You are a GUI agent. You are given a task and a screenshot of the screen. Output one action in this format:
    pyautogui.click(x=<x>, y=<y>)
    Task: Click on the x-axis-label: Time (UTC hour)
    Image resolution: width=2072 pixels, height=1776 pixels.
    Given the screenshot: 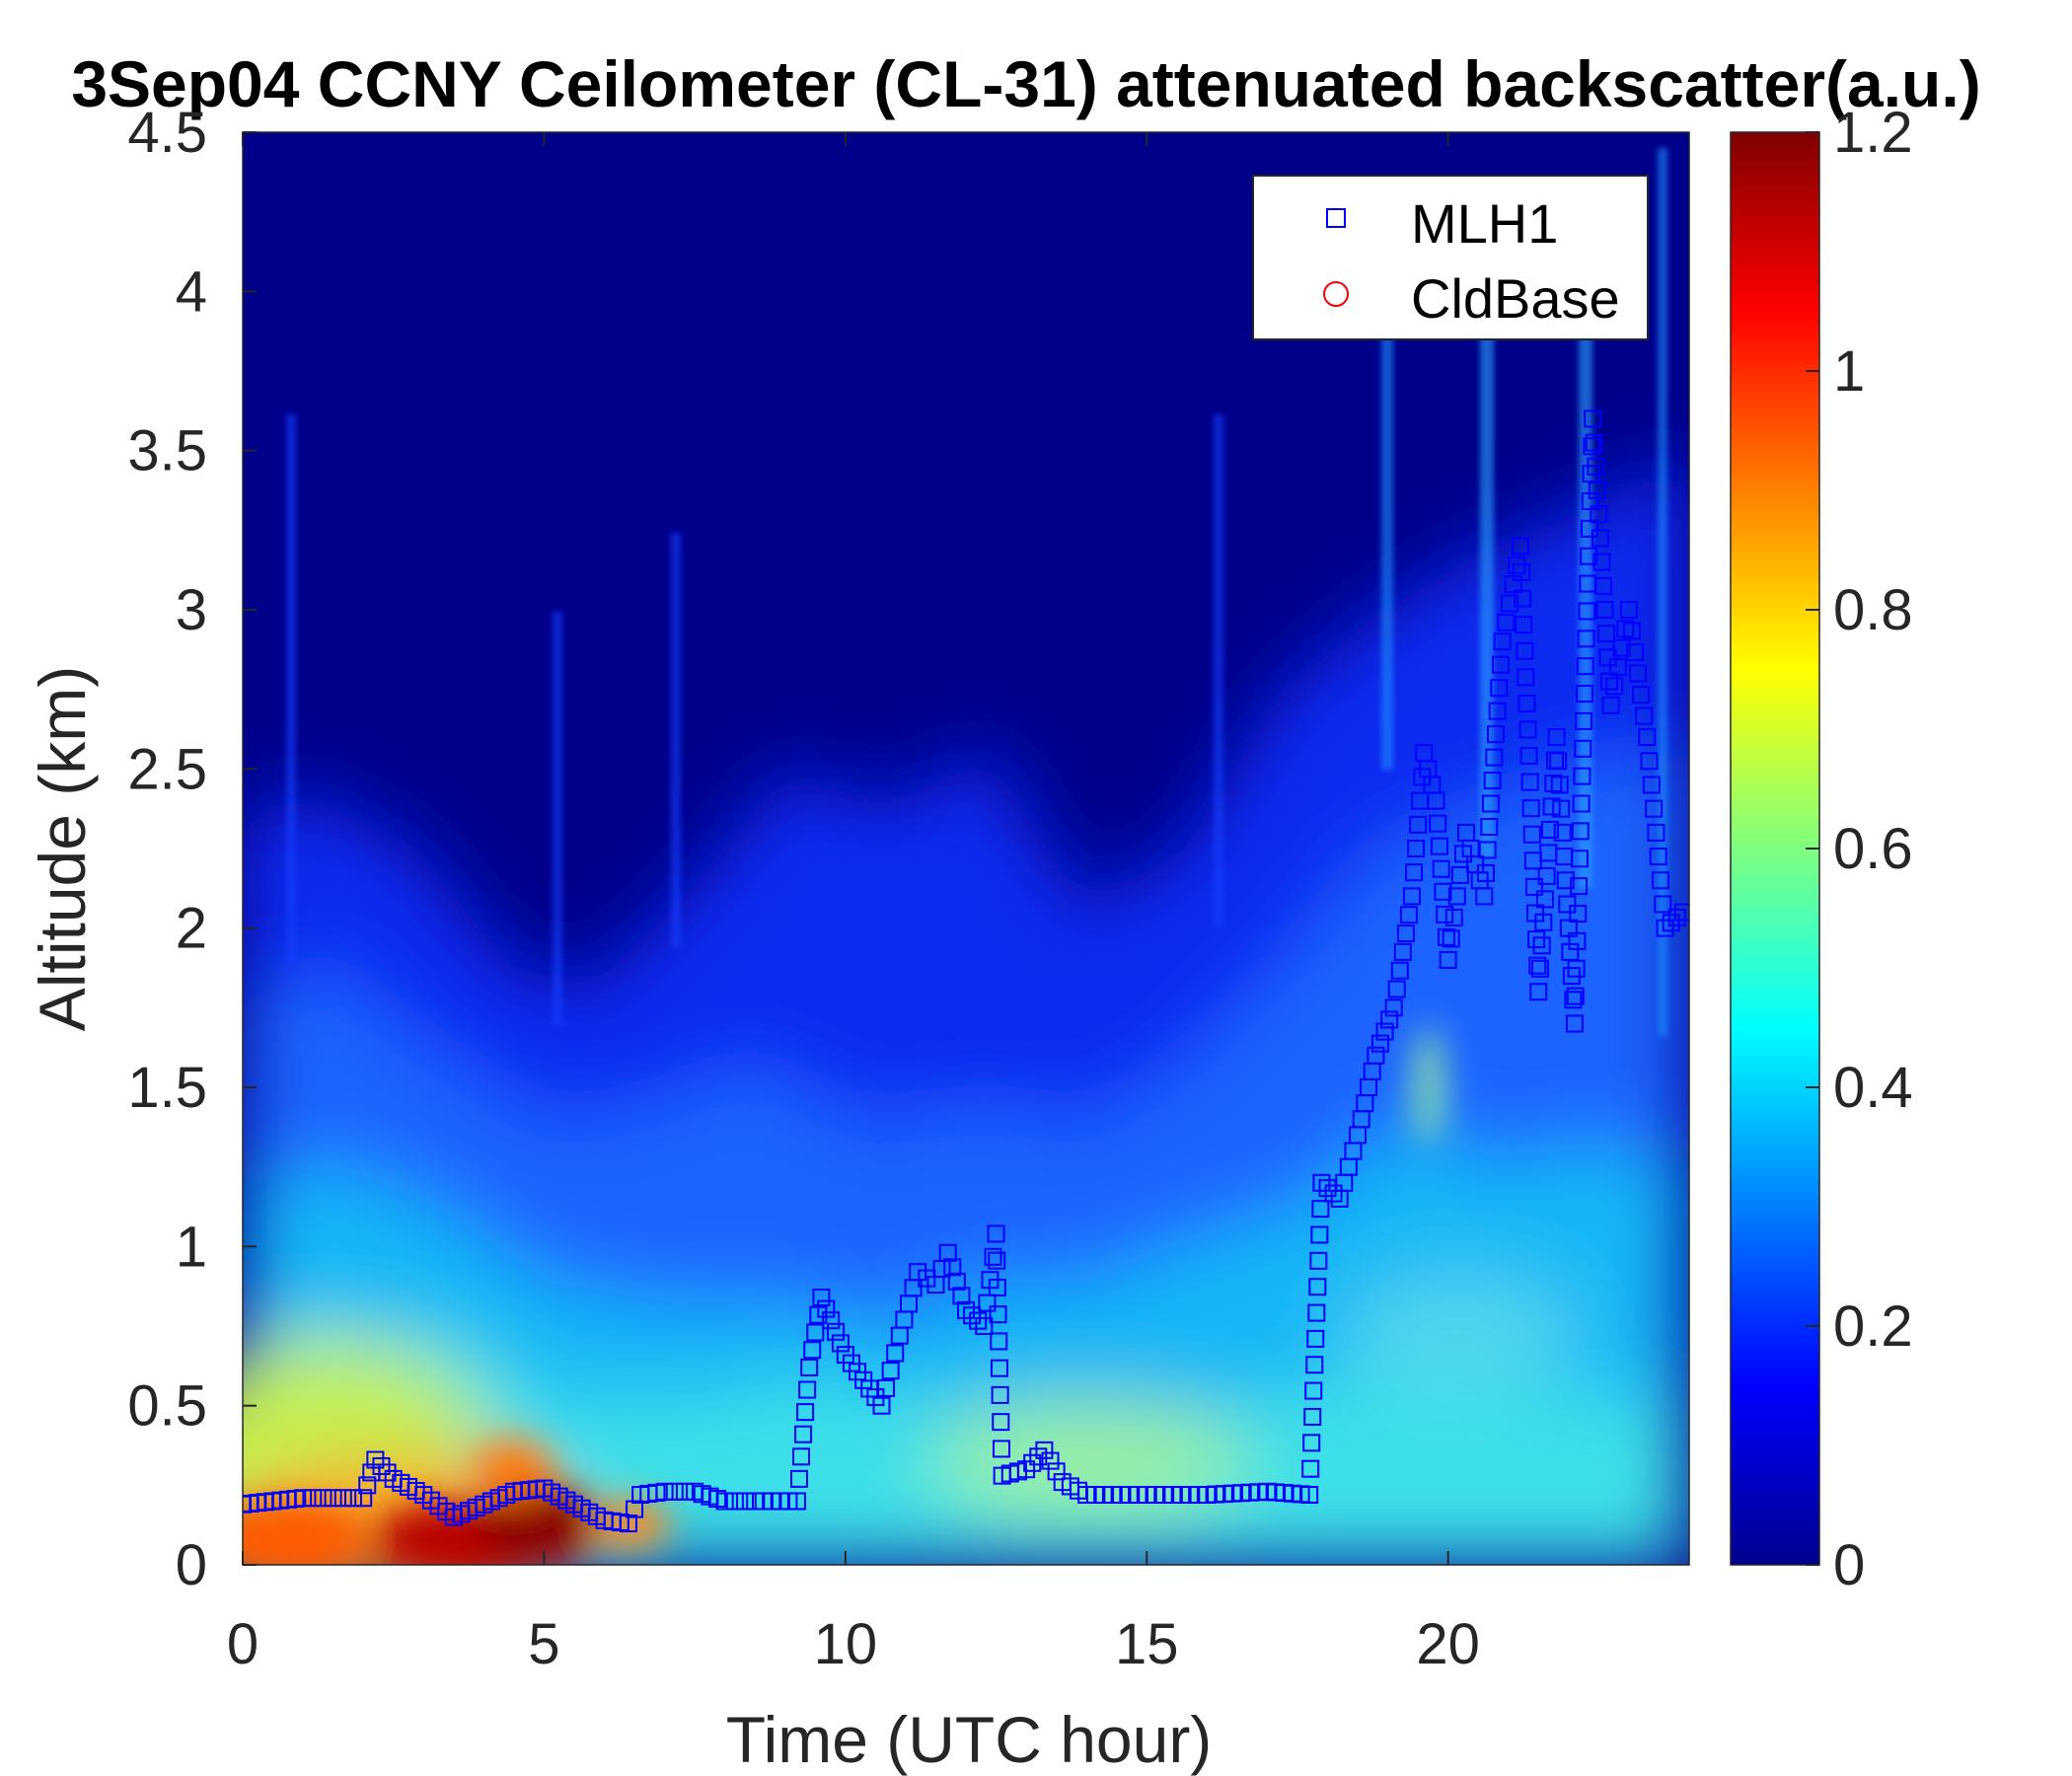 What is the action you would take?
    pyautogui.click(x=970, y=1740)
    